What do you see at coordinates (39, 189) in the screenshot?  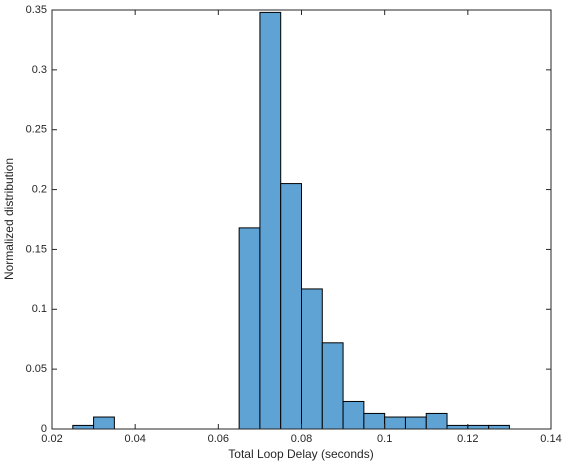 I see `y-tick-label: 0.2` at bounding box center [39, 189].